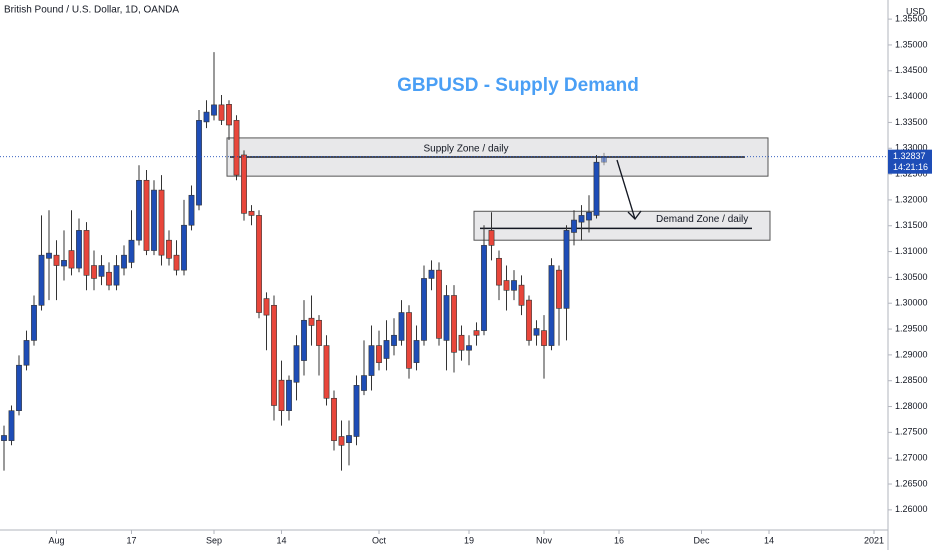 Image resolution: width=932 pixels, height=550 pixels. What do you see at coordinates (911, 432) in the screenshot?
I see `y-tick-label: 1.27500` at bounding box center [911, 432].